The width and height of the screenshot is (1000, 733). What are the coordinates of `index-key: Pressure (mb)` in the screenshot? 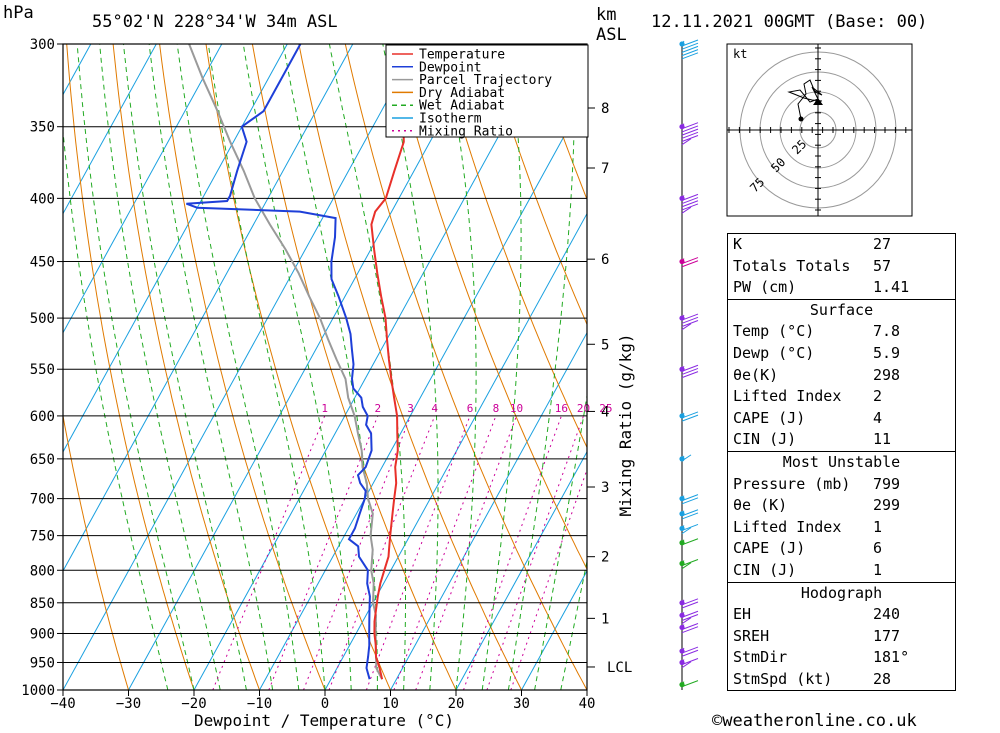 It's located at (792, 483).